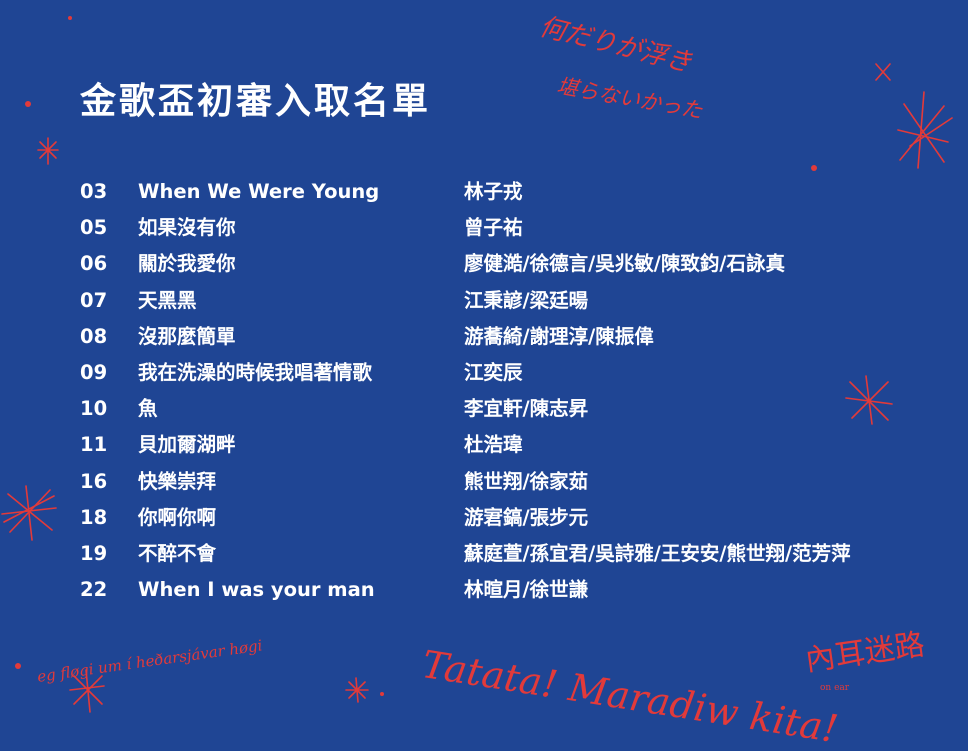  Describe the element at coordinates (835, 688) in the screenshot. I see `inner-ear-subtext: on ear` at that location.